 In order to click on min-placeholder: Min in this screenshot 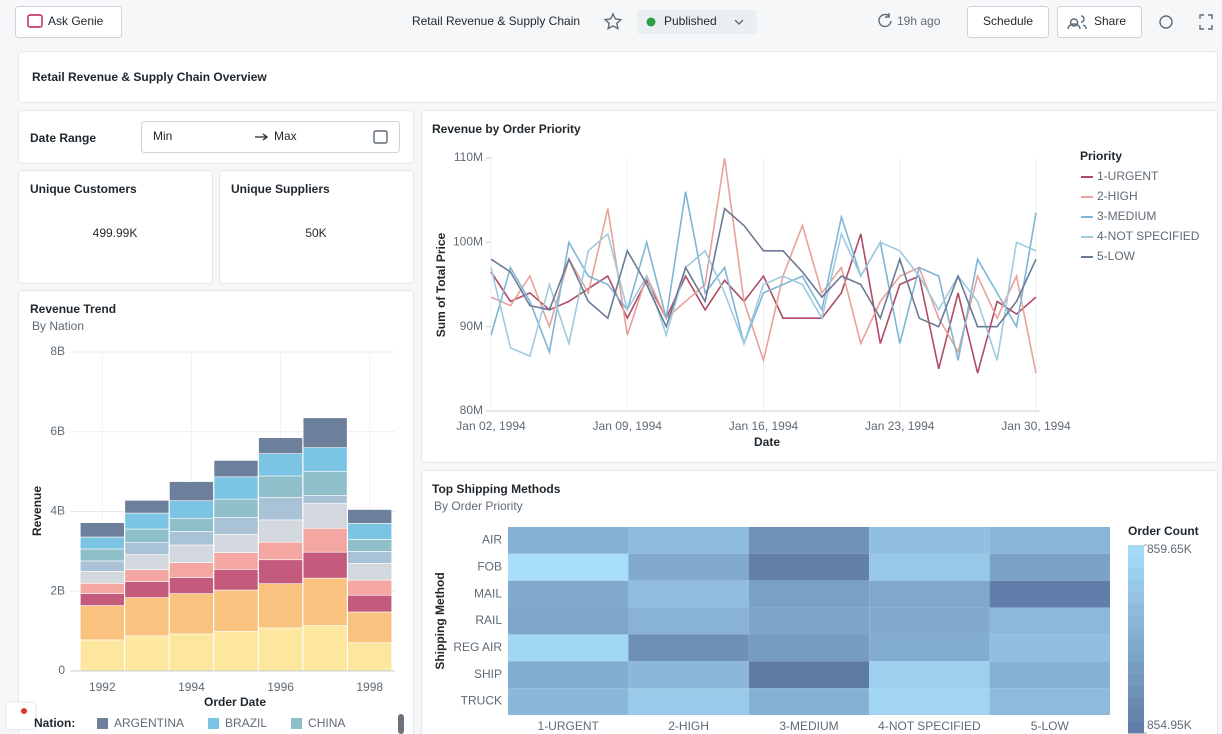, I will do `click(162, 136)`.